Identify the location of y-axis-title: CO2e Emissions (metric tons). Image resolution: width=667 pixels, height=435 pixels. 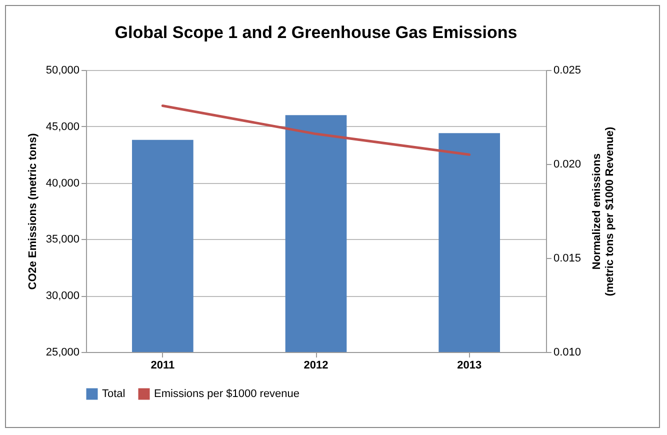
(32, 211).